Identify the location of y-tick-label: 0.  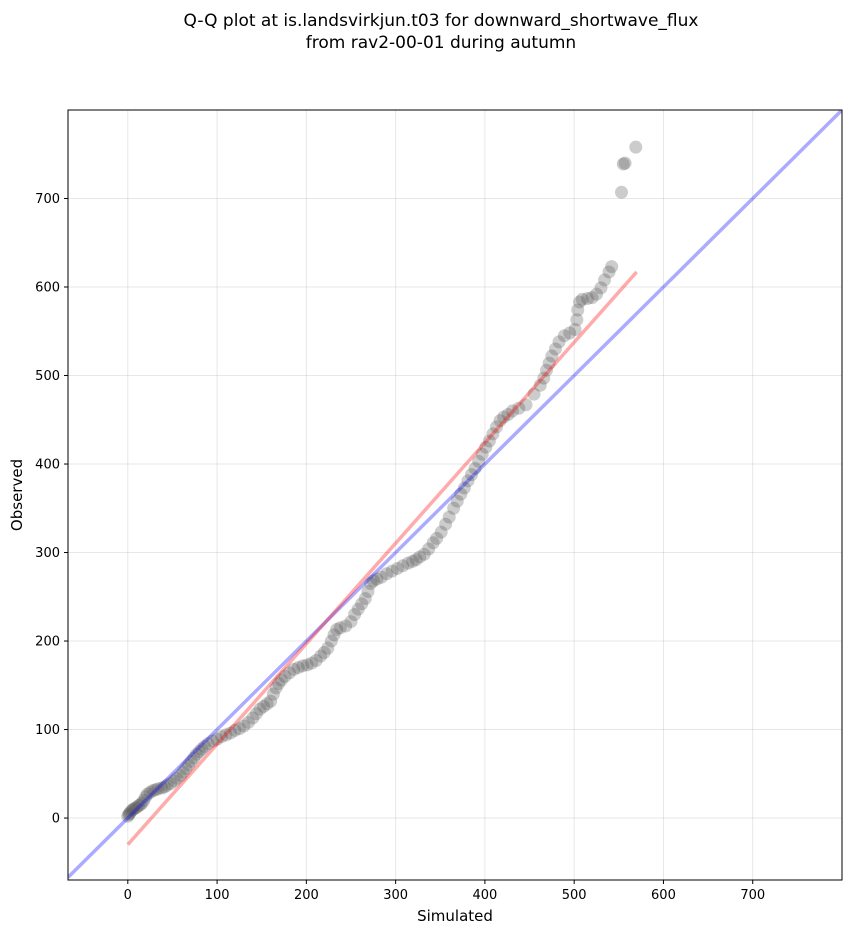
(56, 819).